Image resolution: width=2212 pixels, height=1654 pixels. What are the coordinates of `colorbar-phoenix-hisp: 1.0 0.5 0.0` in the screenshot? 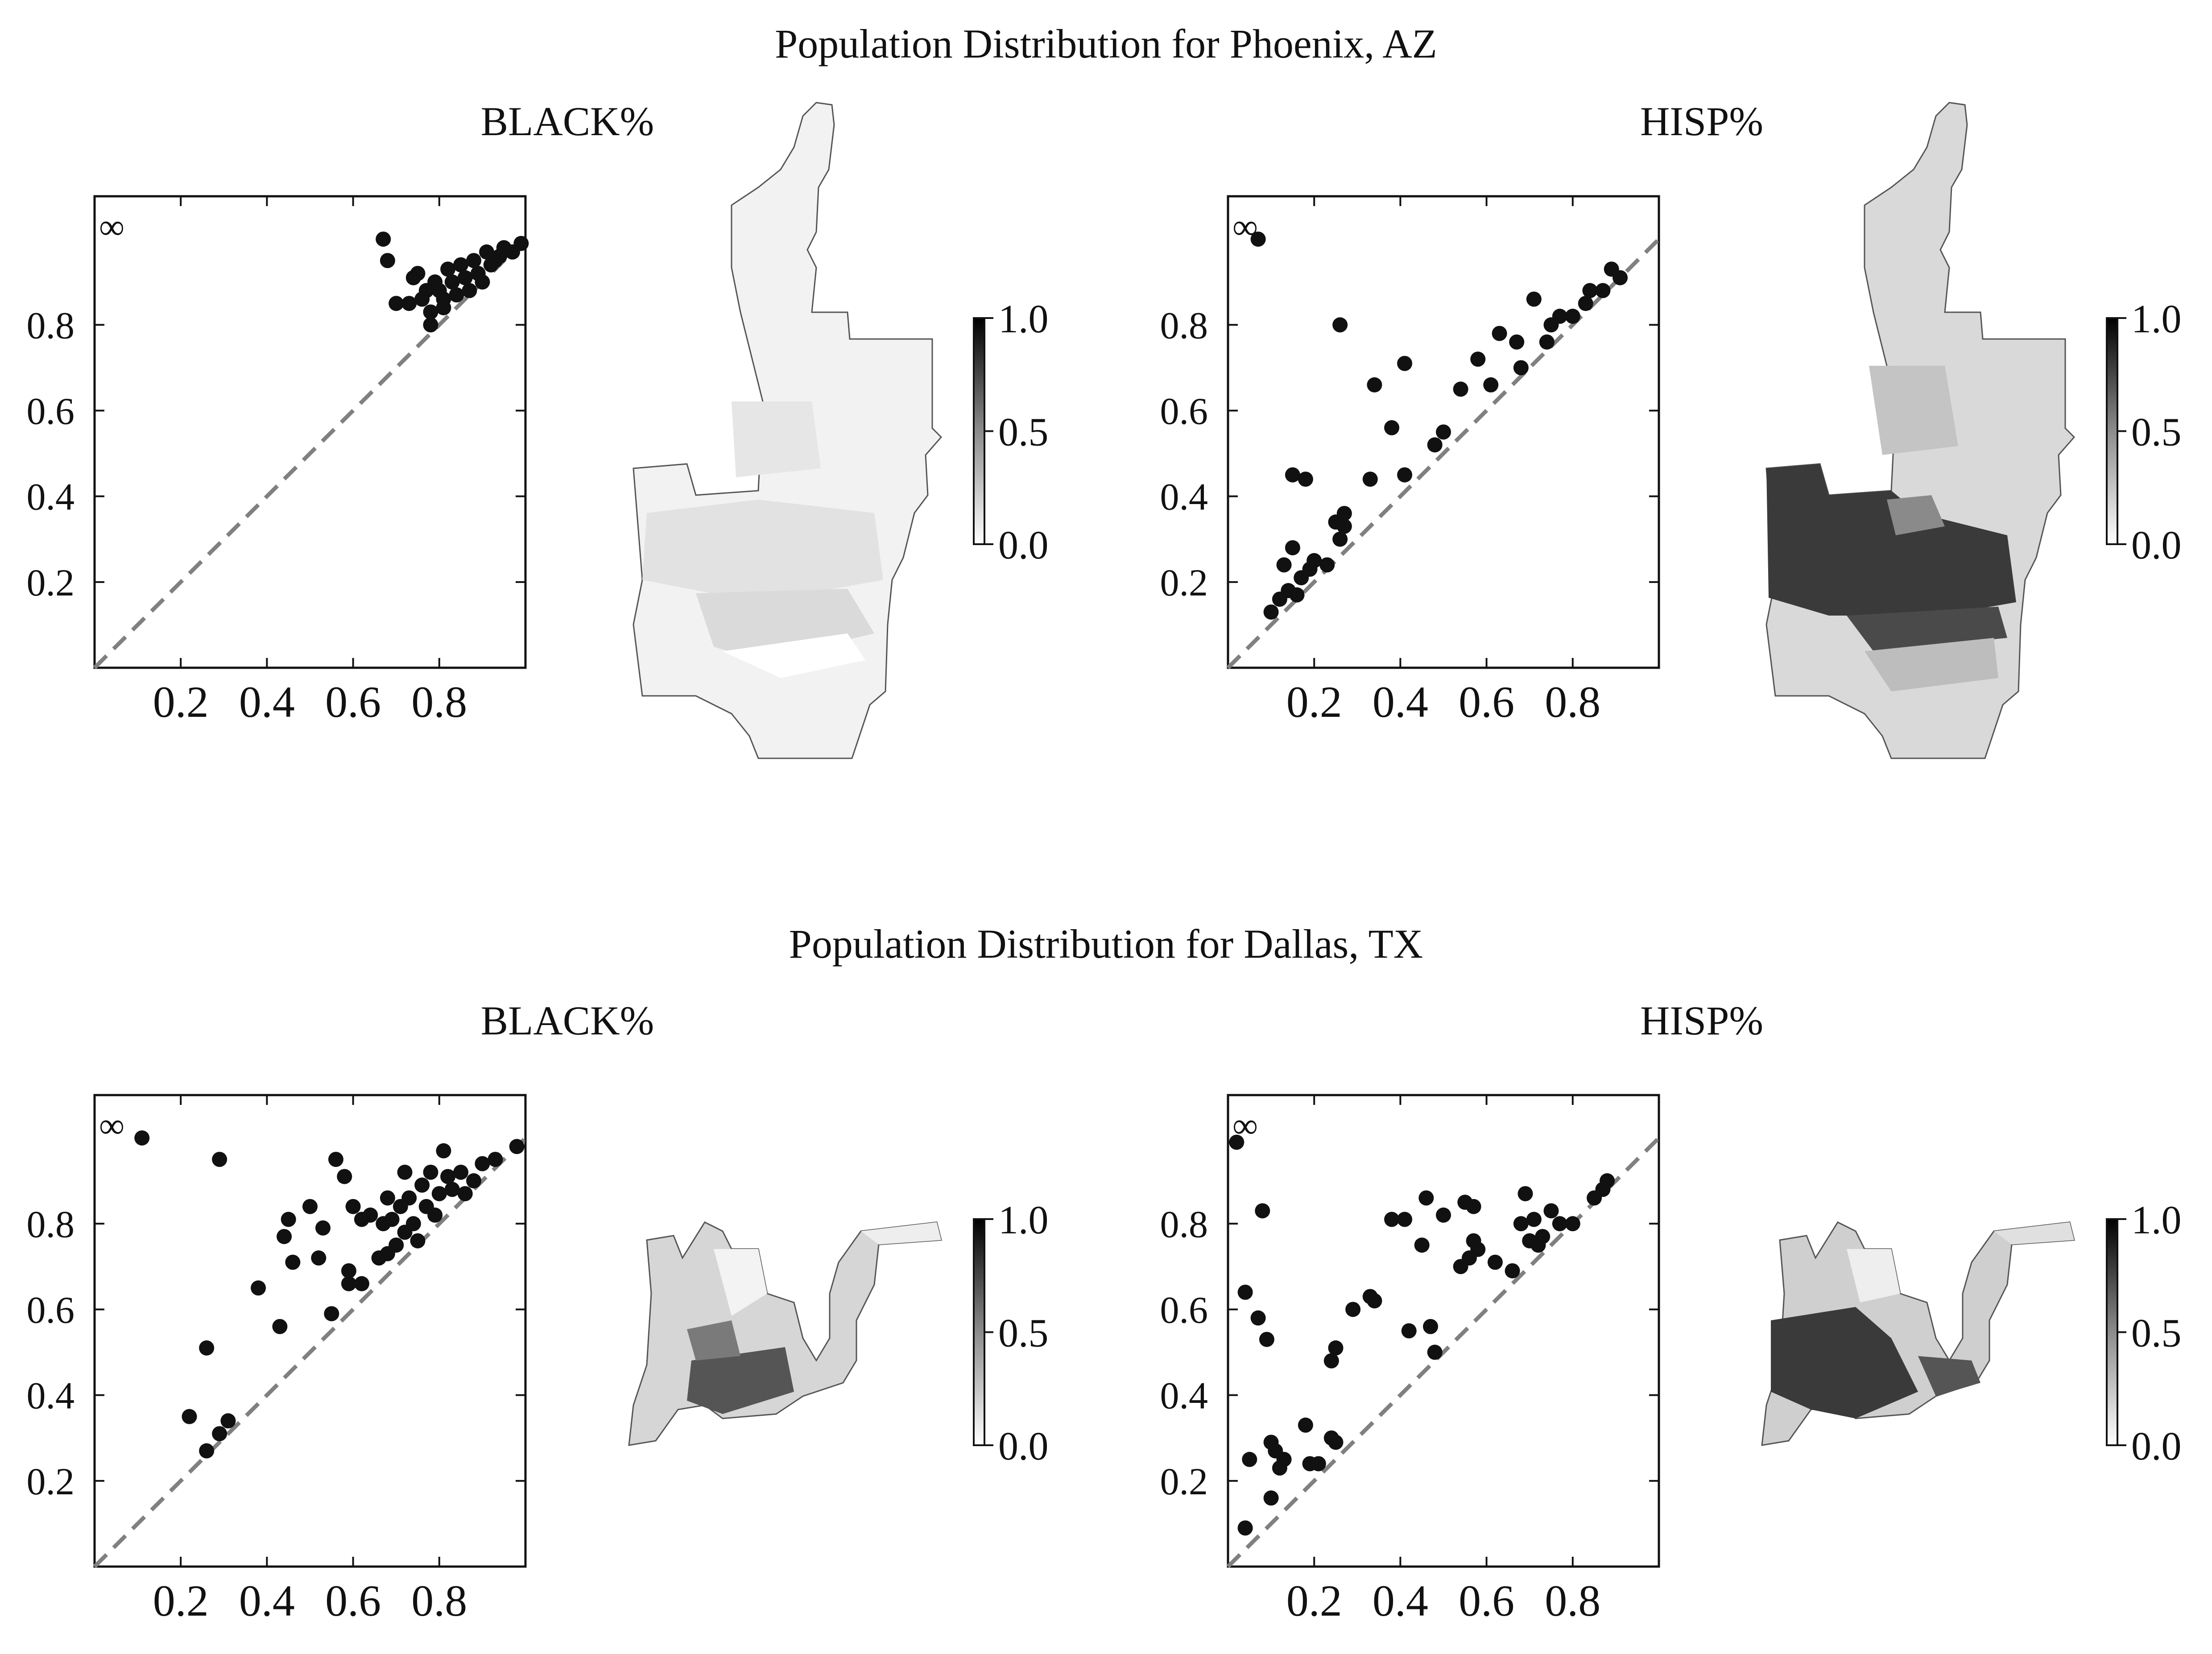 It's located at (2144, 432).